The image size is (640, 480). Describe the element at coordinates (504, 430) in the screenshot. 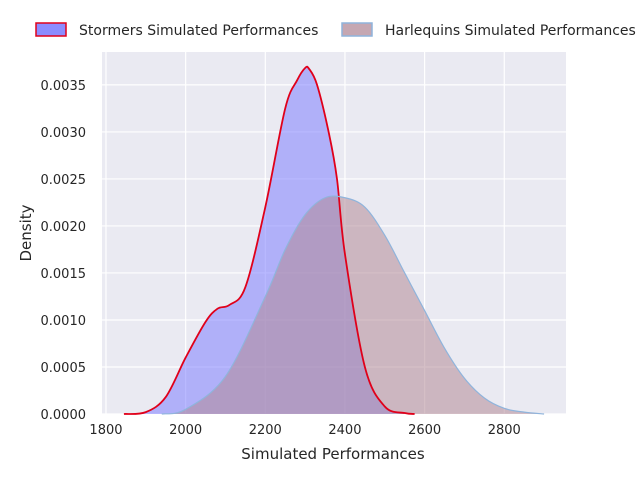

I see `x-tick-label: 2800` at that location.